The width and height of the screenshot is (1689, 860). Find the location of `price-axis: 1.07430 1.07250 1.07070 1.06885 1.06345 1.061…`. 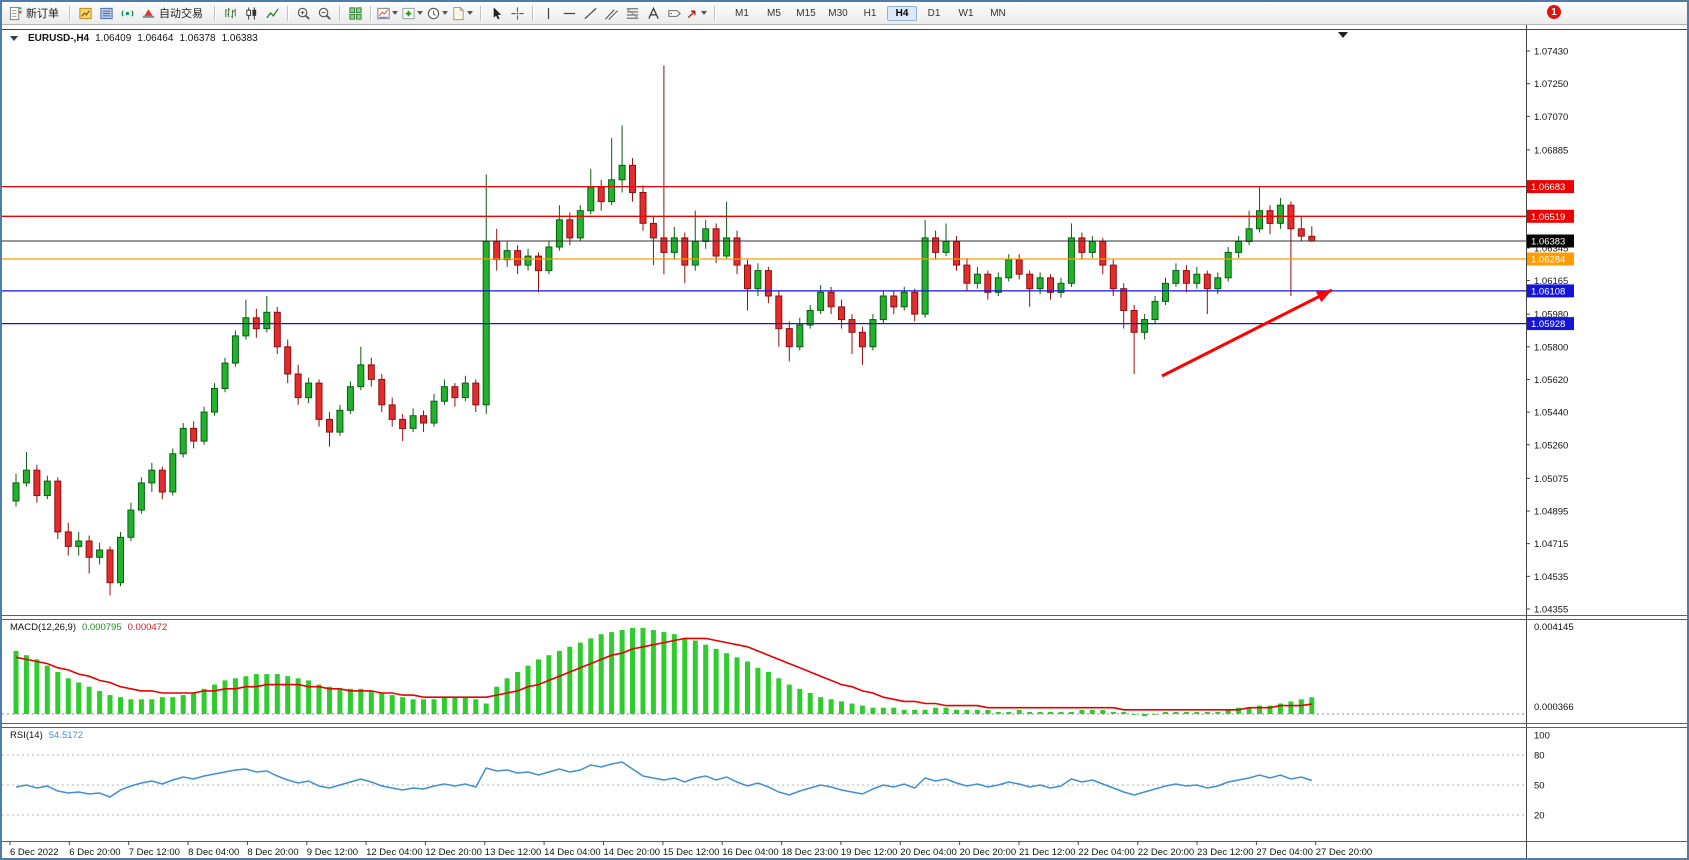

price-axis: 1.07430 1.07250 1.07070 1.06885 1.06345 1.061… is located at coordinates (1547, 331).